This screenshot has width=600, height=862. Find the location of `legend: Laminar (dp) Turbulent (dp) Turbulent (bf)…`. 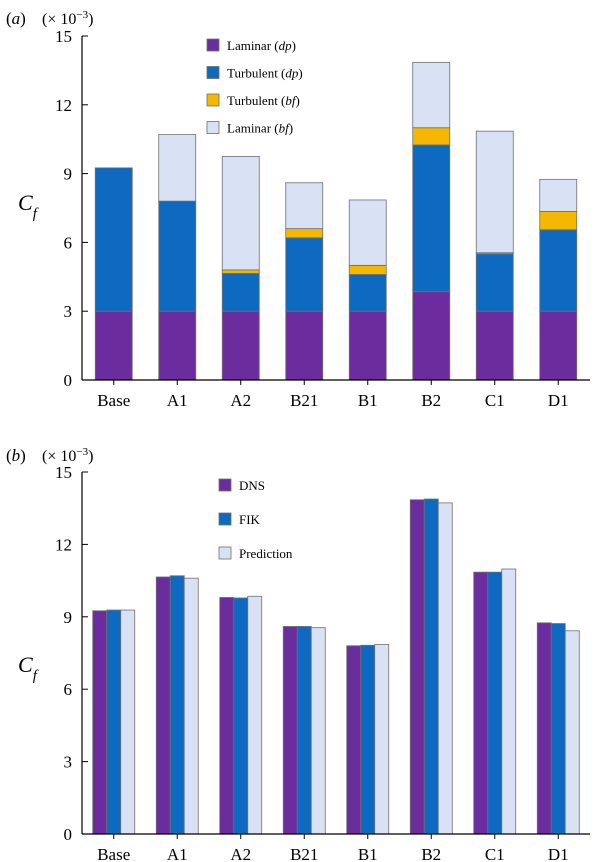

legend: Laminar (dp) Turbulent (dp) Turbulent (bf)… is located at coordinates (254, 87).